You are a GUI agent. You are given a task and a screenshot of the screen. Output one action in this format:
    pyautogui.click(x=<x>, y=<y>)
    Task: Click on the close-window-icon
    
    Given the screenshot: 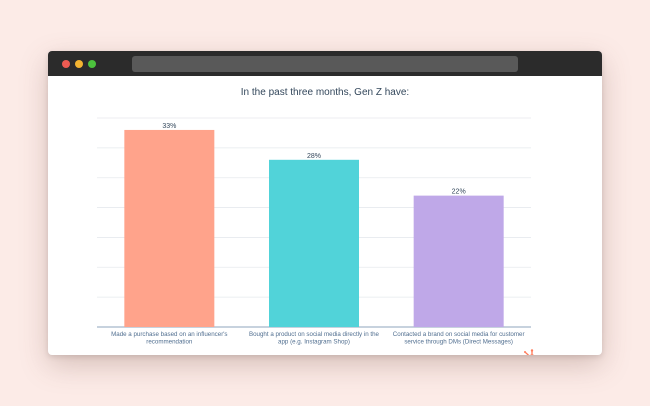 What is the action you would take?
    pyautogui.click(x=66, y=64)
    